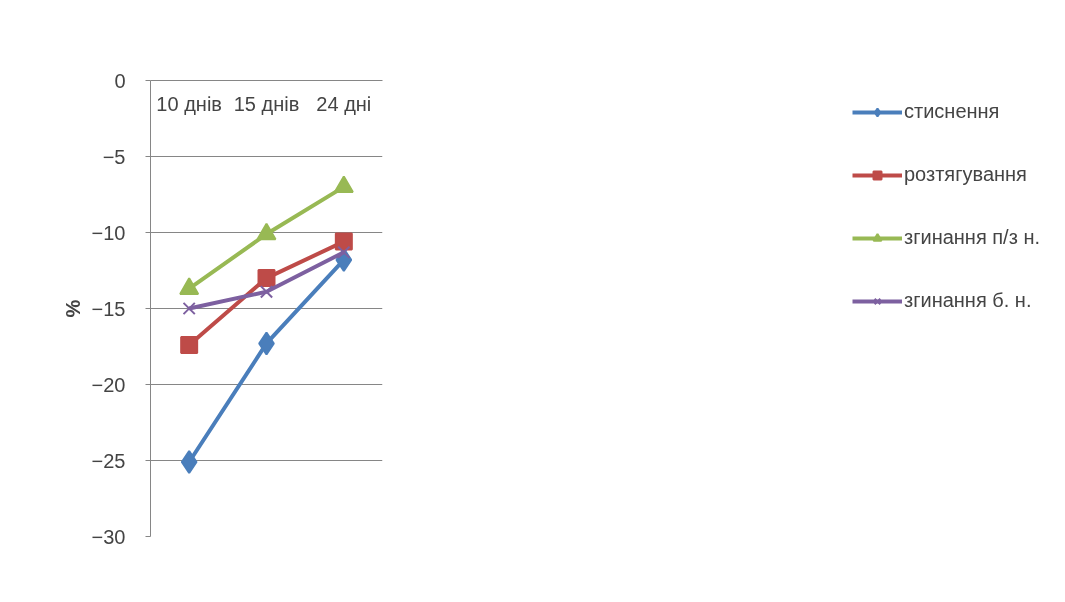  What do you see at coordinates (972, 237) in the screenshot?
I see `legend-label: згинання п/з н.` at bounding box center [972, 237].